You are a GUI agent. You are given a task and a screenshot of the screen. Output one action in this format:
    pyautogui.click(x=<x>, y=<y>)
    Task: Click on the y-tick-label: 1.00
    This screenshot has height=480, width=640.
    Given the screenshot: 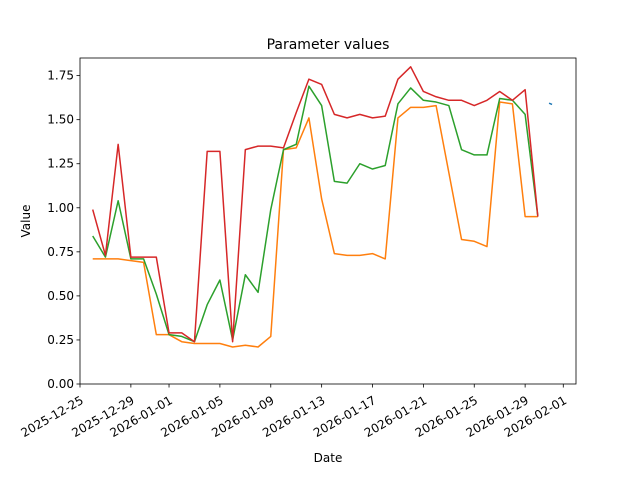 What is the action you would take?
    pyautogui.click(x=60, y=208)
    